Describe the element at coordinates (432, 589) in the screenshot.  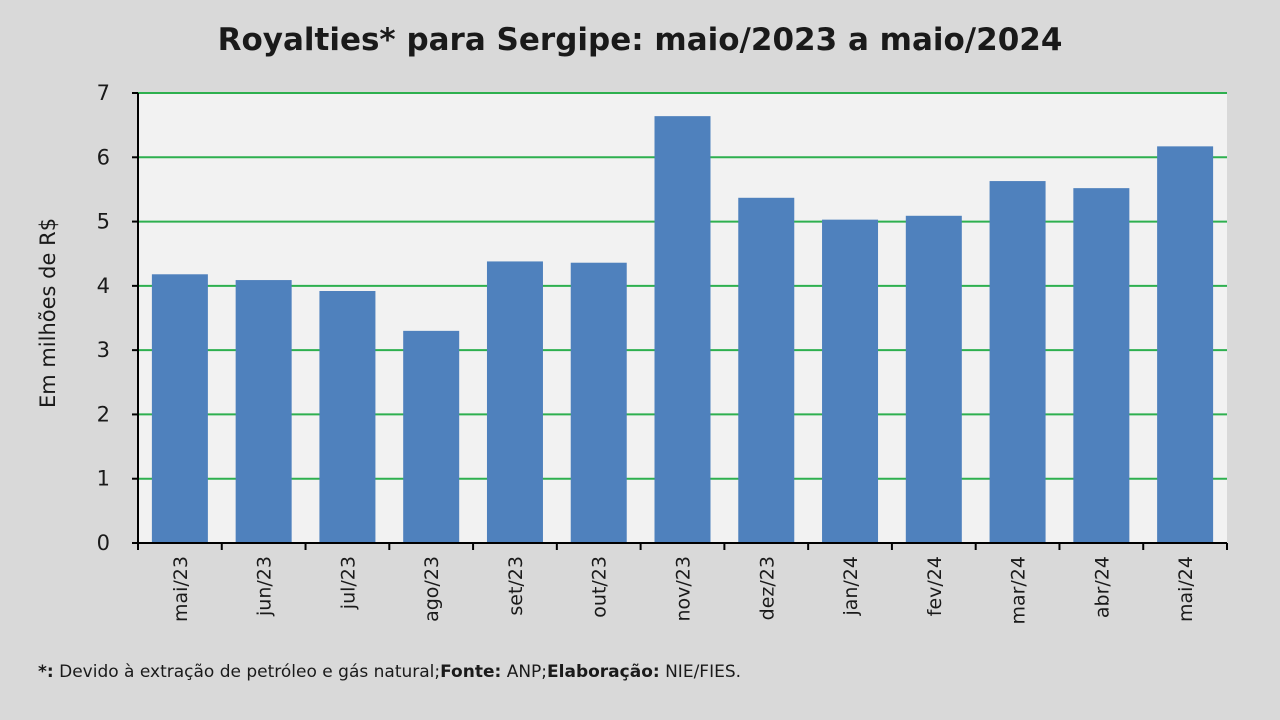
I see `x-tick-label: ago/23` at that location.